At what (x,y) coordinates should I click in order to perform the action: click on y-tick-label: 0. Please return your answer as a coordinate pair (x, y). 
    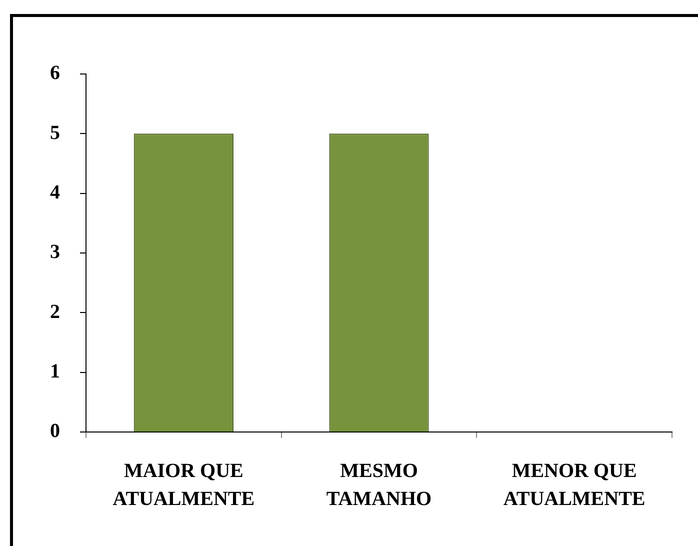
    Looking at the image, I should click on (55, 431).